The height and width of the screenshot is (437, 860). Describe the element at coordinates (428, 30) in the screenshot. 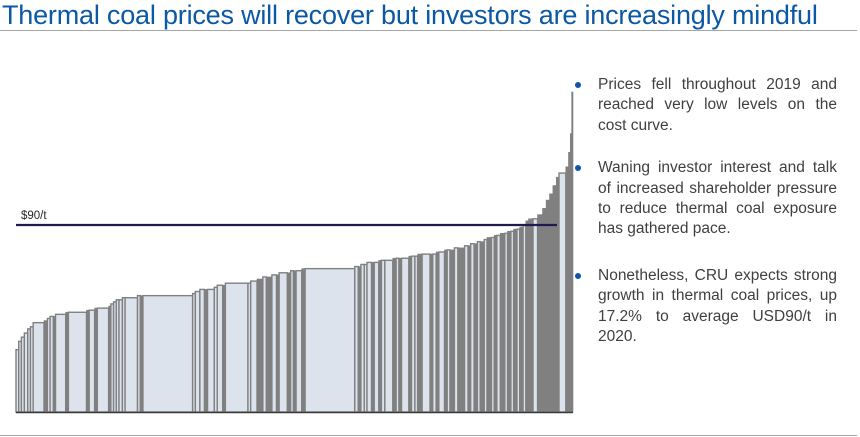

I see `title-divider` at that location.